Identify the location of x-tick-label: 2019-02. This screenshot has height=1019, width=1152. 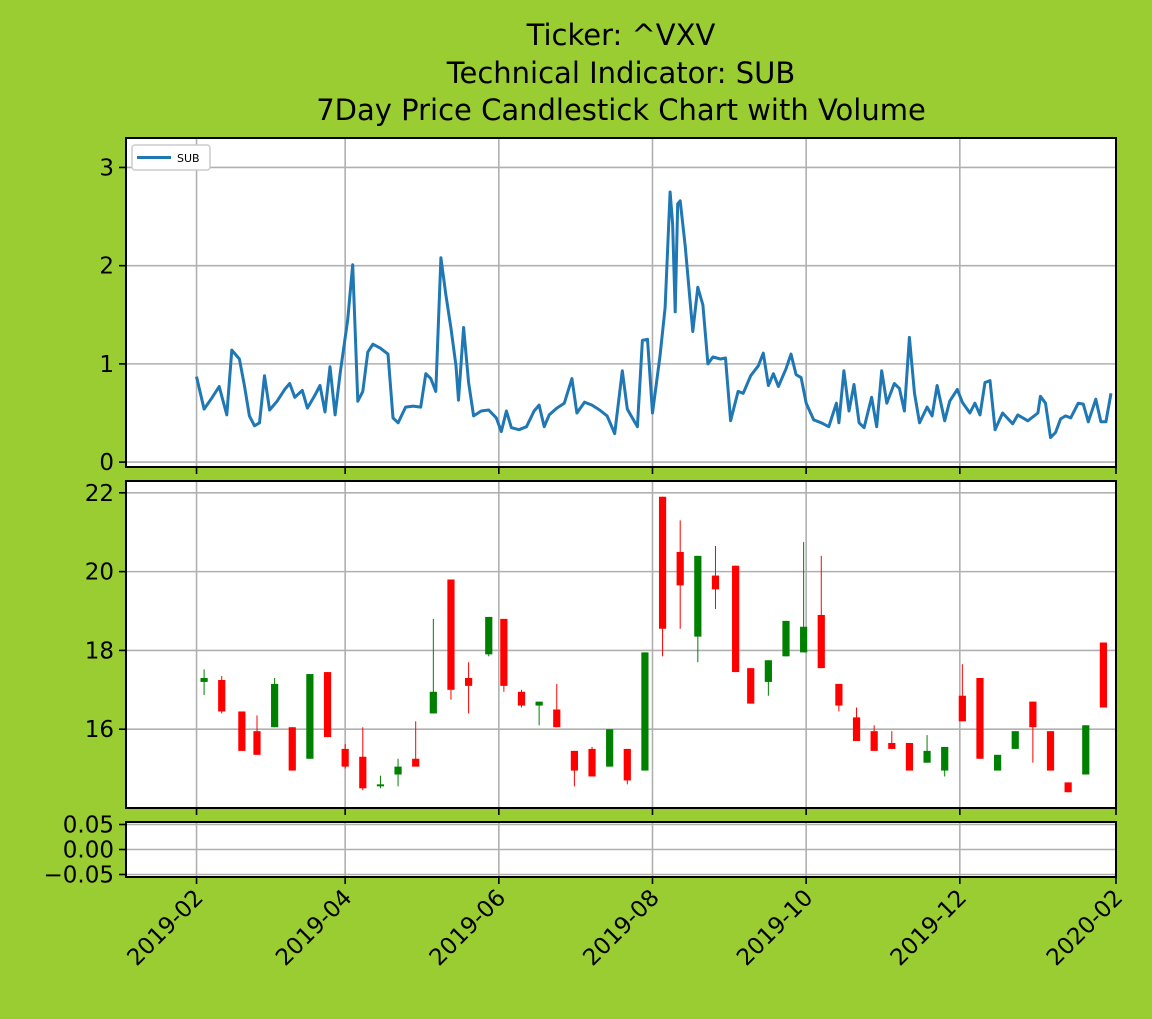
(165, 928).